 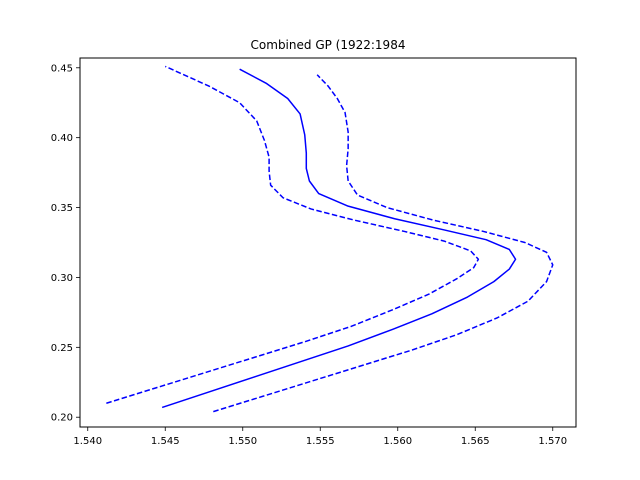 I want to click on x-tick-label: 1.560, so click(x=397, y=441).